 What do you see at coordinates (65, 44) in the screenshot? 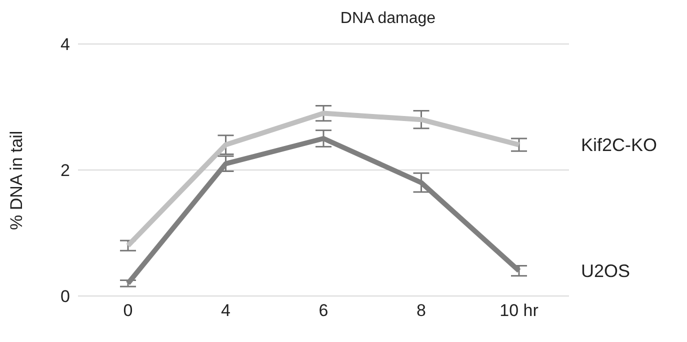
I see `y-tick-label: 4` at bounding box center [65, 44].